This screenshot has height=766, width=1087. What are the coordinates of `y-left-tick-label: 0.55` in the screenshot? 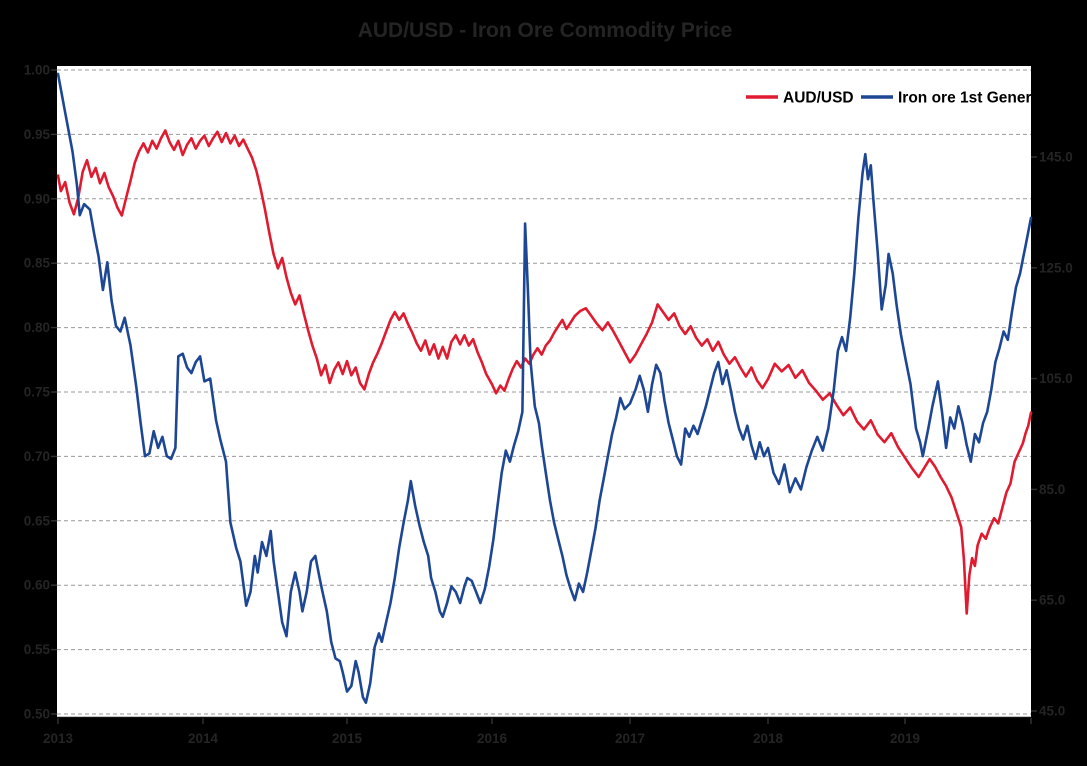 It's located at (37, 649).